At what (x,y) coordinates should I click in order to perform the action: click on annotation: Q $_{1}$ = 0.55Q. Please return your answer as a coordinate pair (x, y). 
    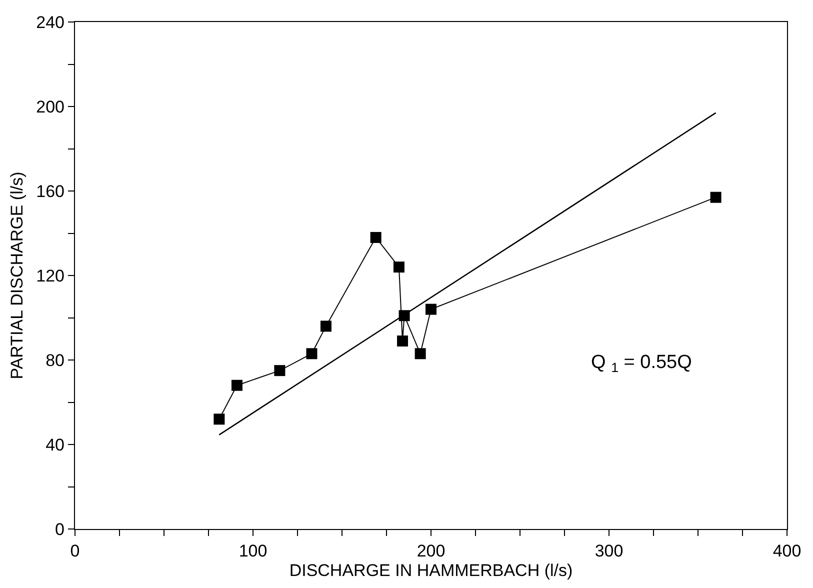
    Looking at the image, I should click on (641, 363).